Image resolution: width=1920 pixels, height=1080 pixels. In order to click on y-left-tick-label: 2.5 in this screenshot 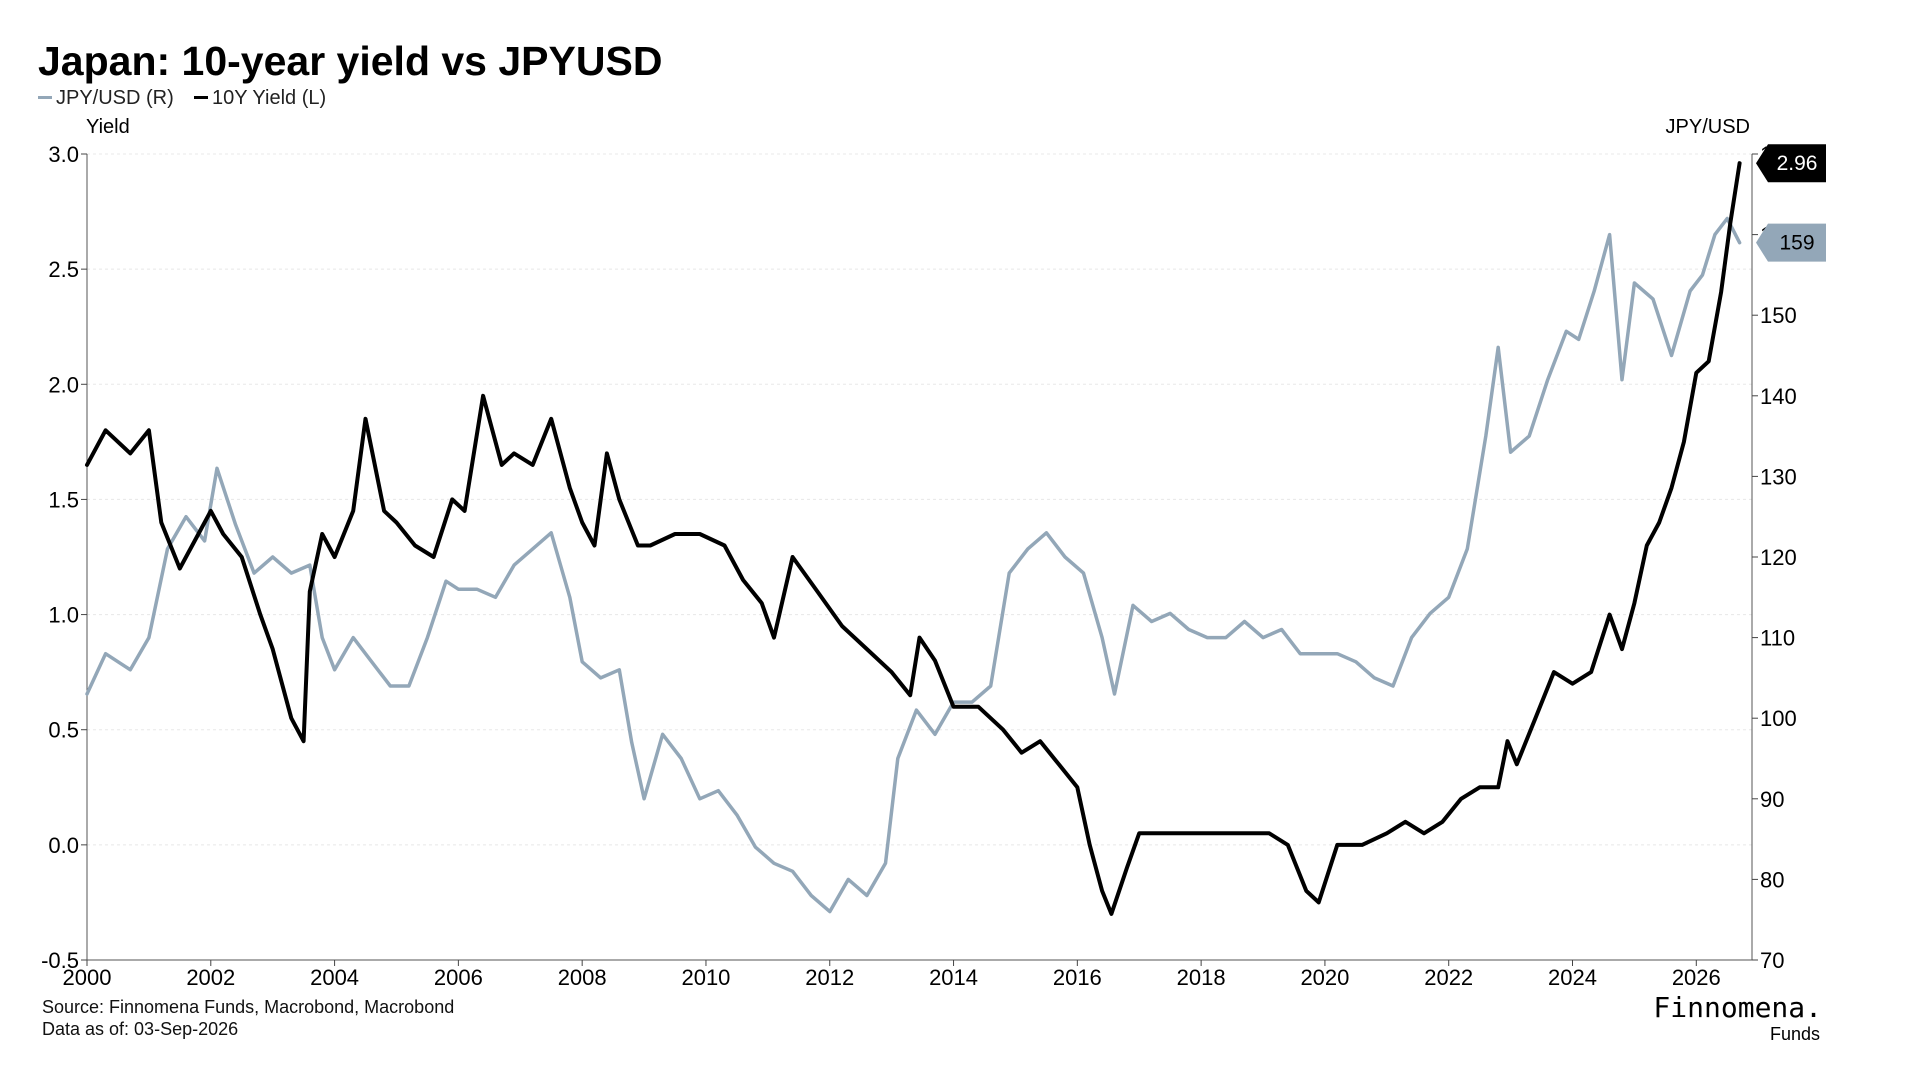, I will do `click(63, 269)`.